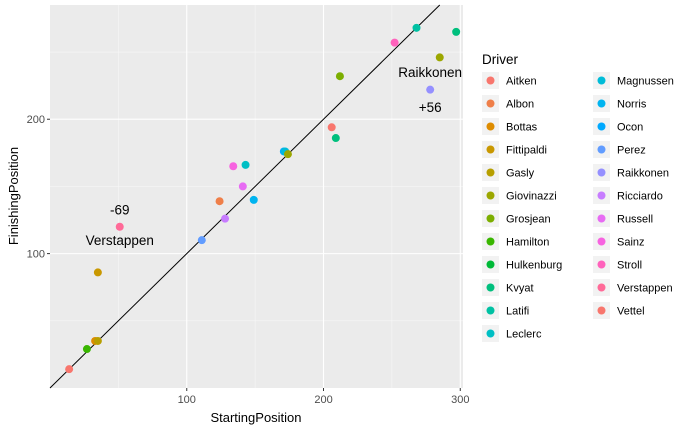 This screenshot has width=700, height=432. Describe the element at coordinates (520, 174) in the screenshot. I see `legend-label: Gasly` at that location.